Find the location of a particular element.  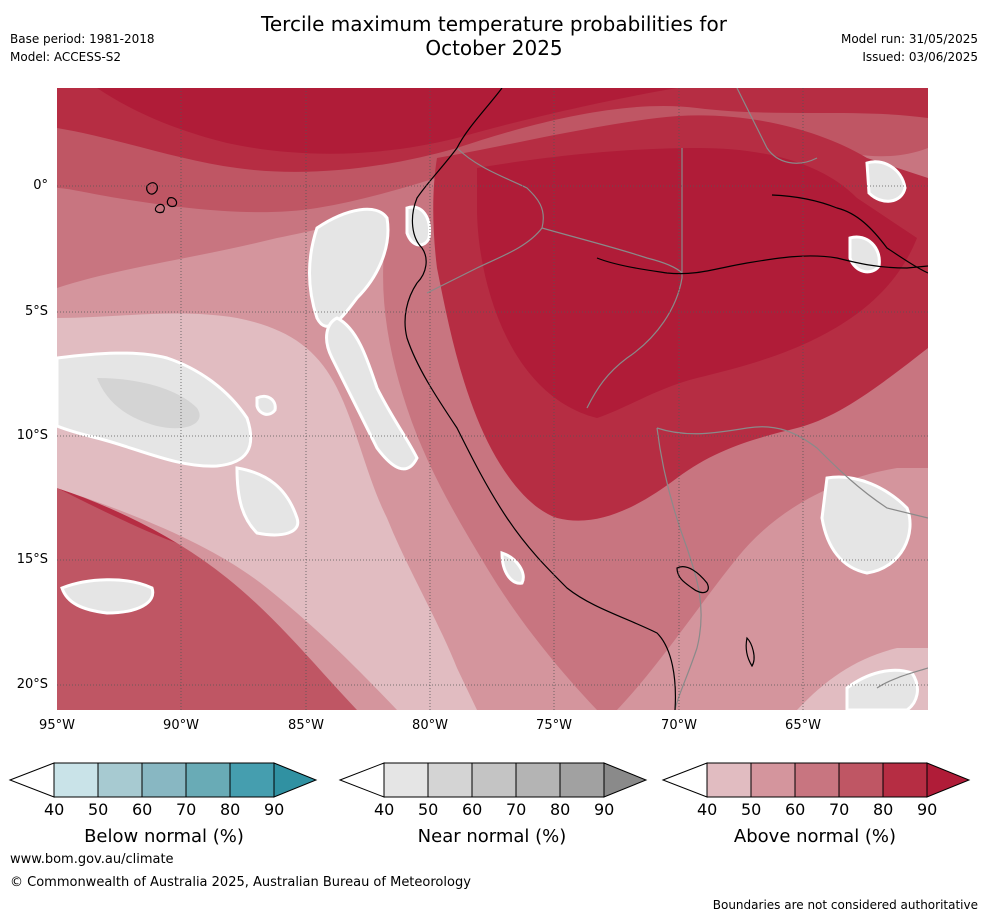

footer-website: www.bom.gov.au/climate is located at coordinates (92, 859).